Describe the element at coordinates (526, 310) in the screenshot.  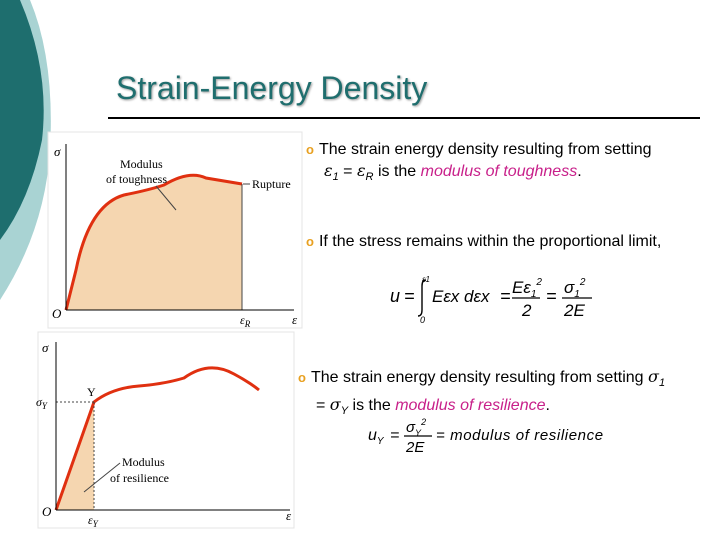
I see `svg-text: 2` at that location.